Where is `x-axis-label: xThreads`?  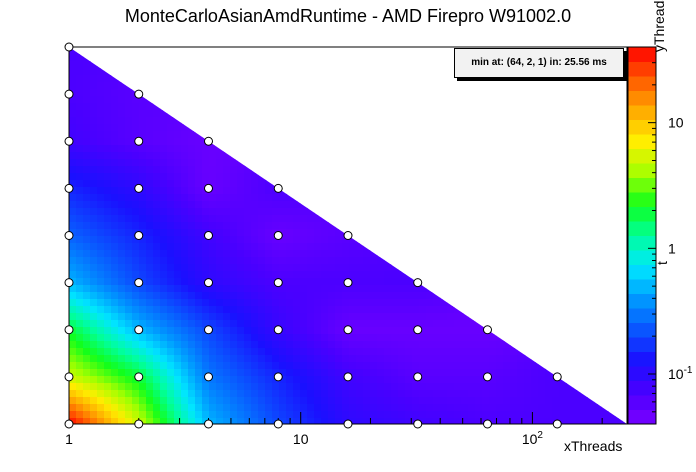 x-axis-label: xThreads is located at coordinates (593, 446).